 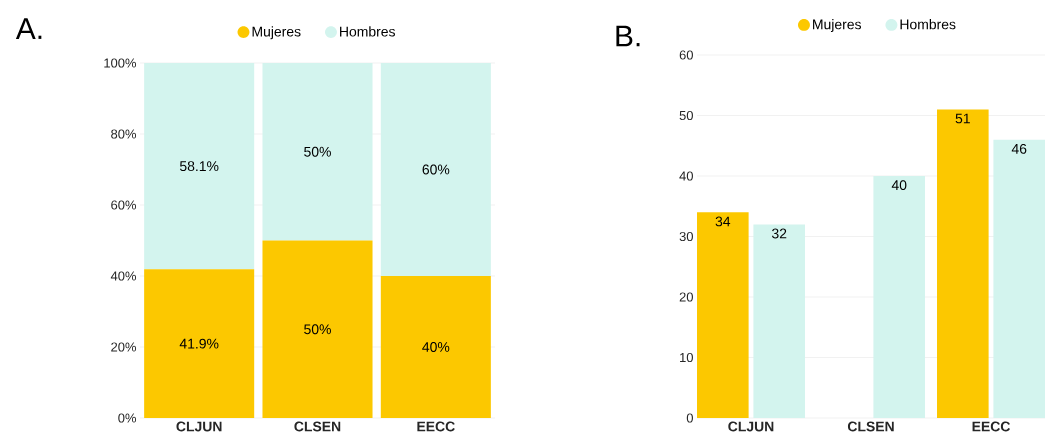 I want to click on y-tick-label: 0, so click(x=689, y=418).